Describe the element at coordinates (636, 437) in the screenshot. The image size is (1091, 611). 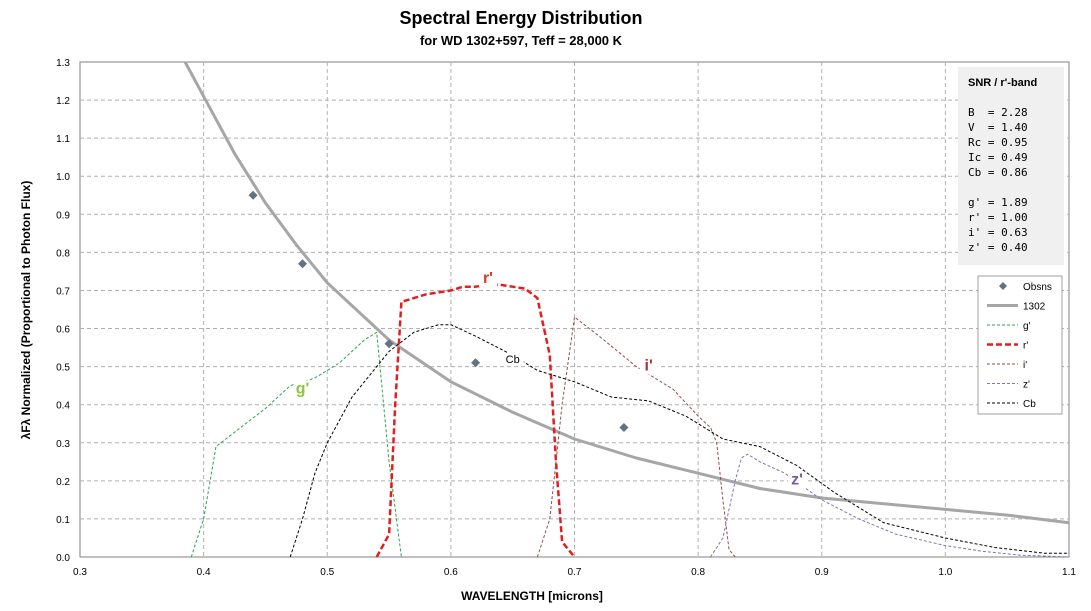
I see `series-line-ip` at that location.